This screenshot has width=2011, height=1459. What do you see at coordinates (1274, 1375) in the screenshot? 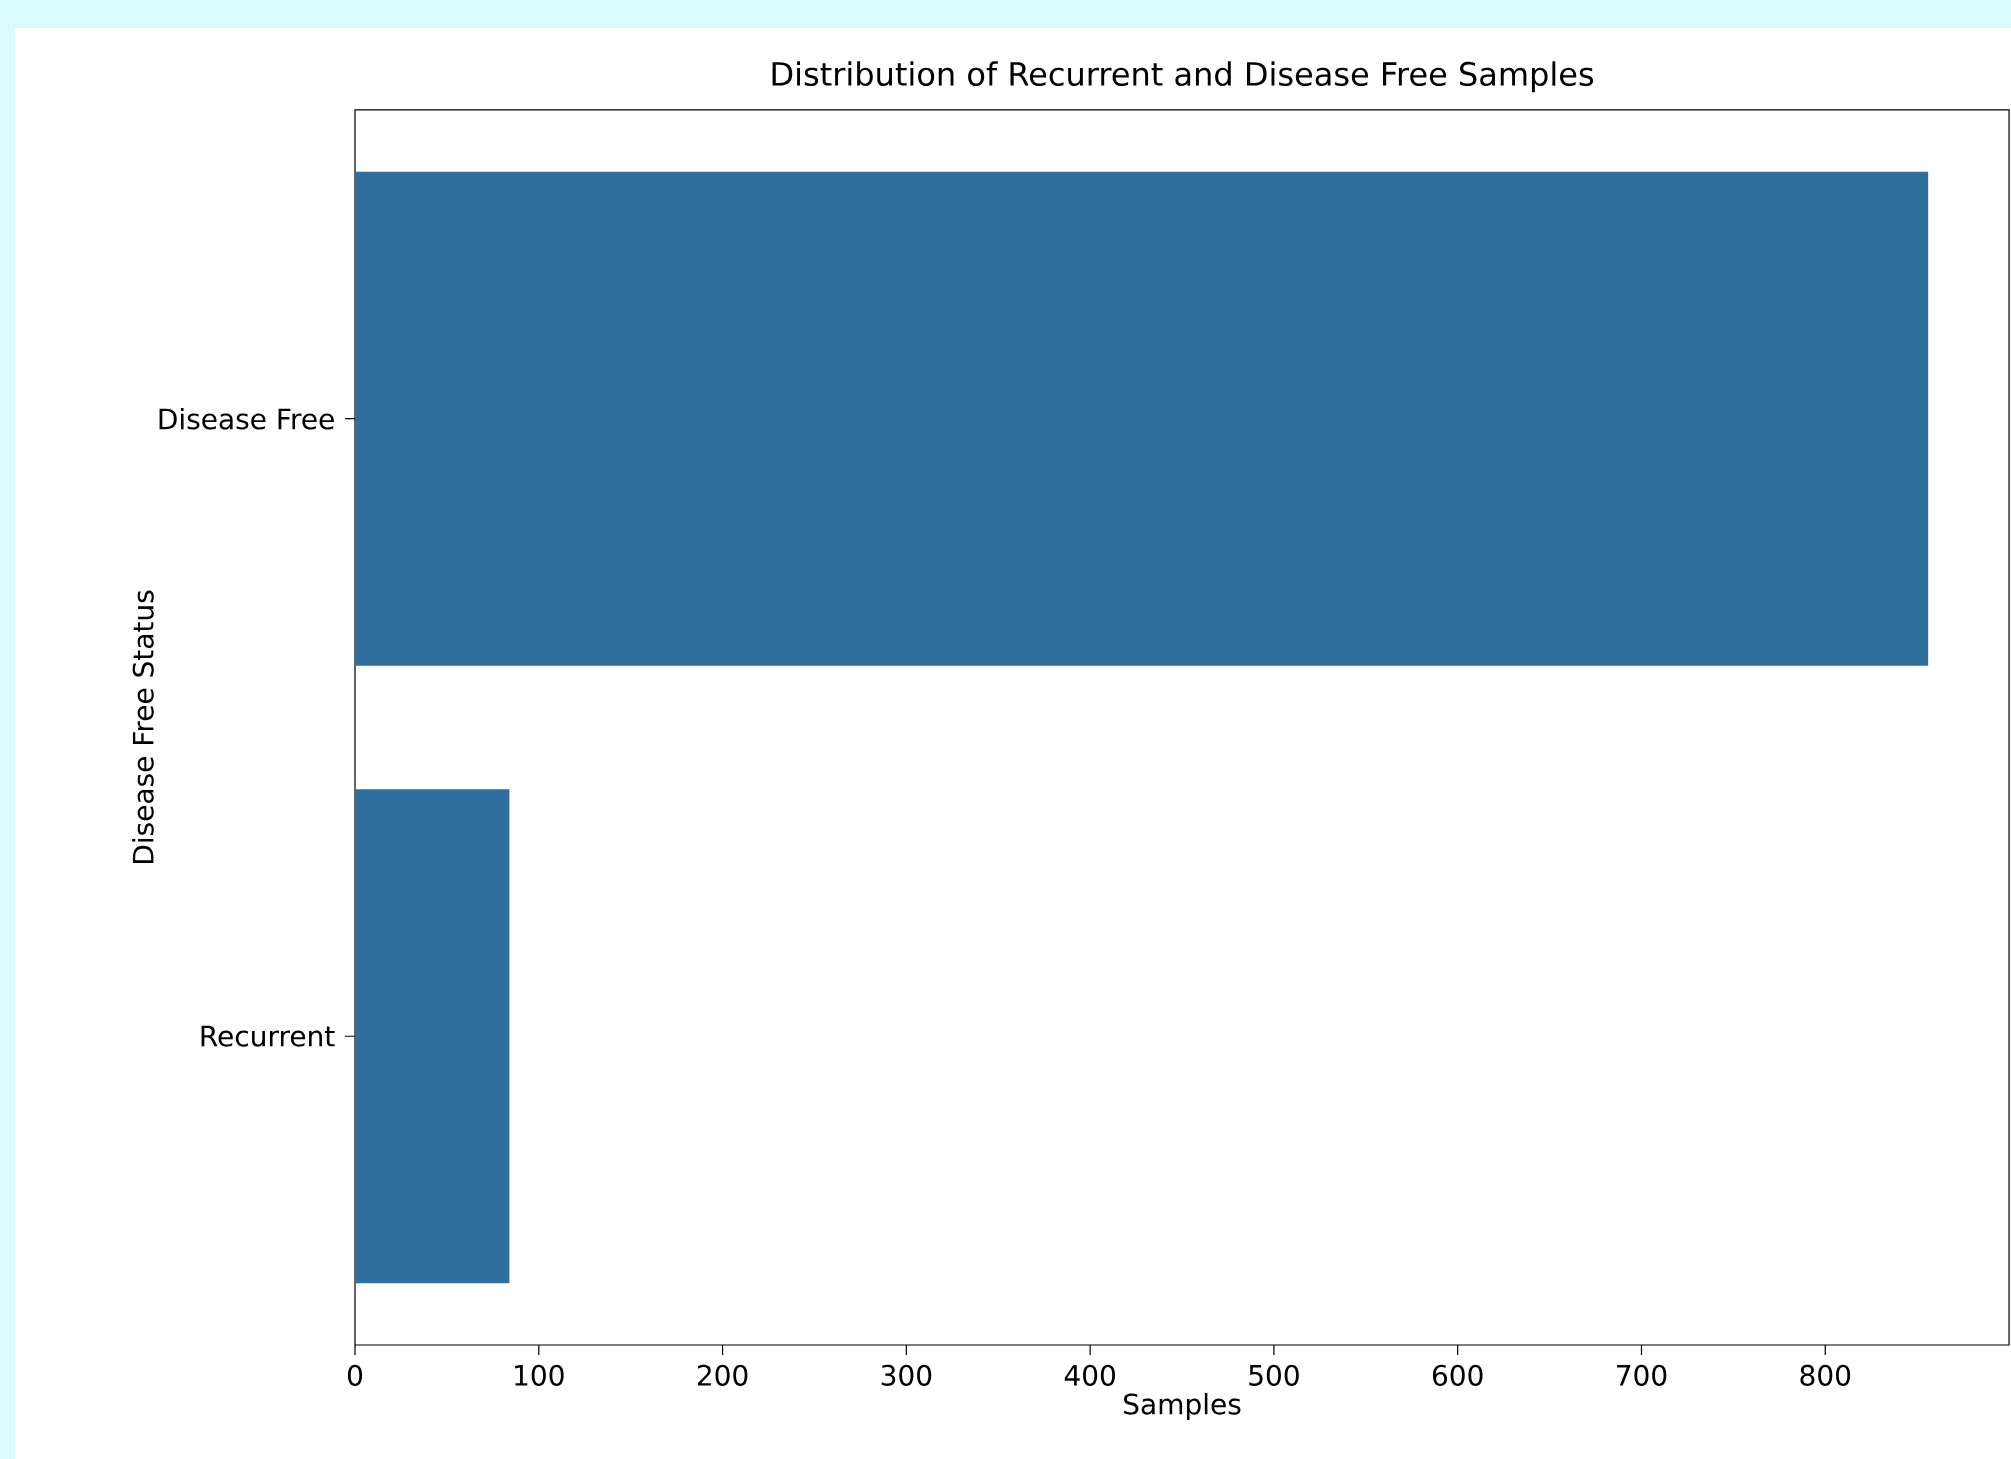
I see `x-tick-label: 500` at bounding box center [1274, 1375].